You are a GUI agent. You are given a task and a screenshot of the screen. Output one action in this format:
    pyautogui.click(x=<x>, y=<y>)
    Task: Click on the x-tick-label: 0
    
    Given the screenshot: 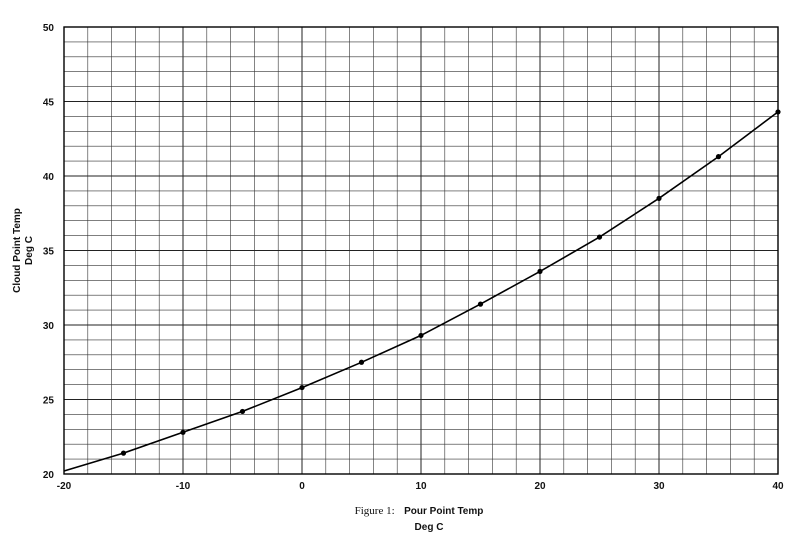 What is the action you would take?
    pyautogui.click(x=302, y=486)
    